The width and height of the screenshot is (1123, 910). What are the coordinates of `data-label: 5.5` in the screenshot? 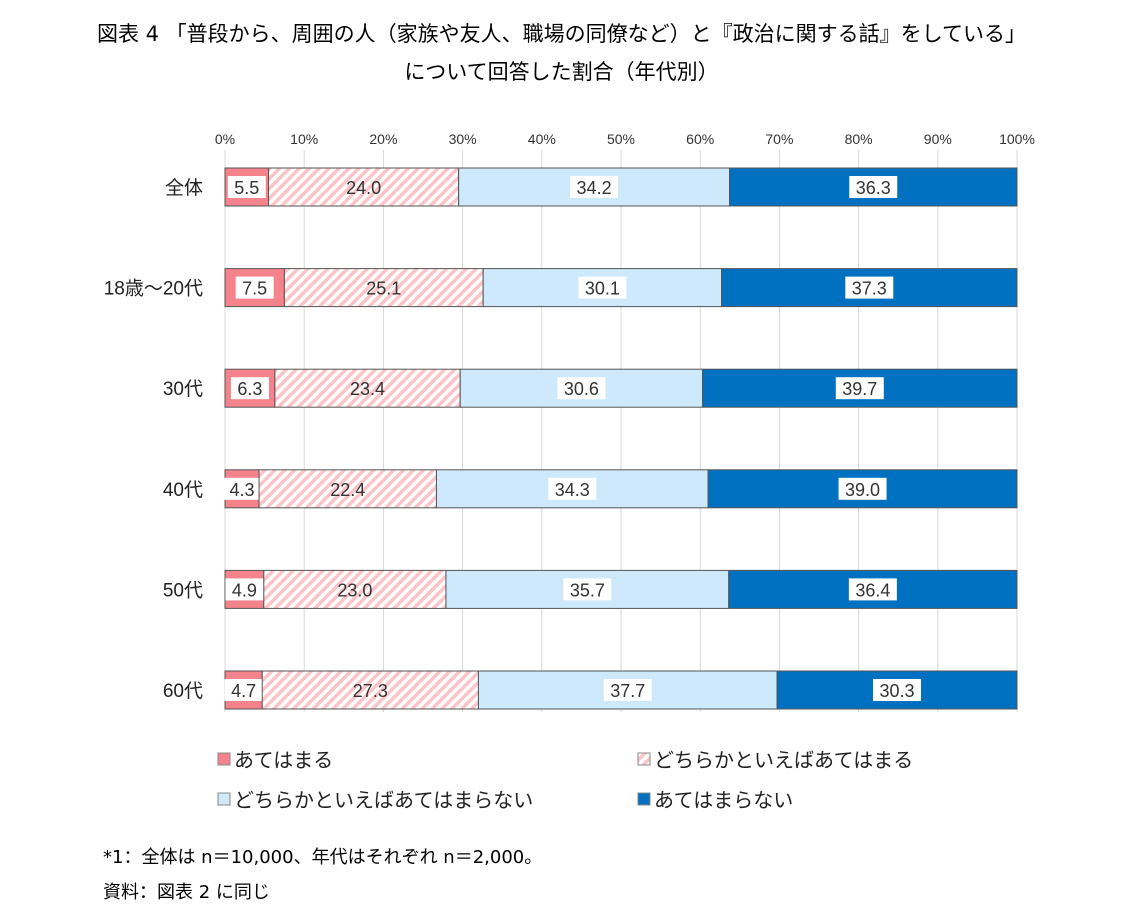 It's located at (246, 188).